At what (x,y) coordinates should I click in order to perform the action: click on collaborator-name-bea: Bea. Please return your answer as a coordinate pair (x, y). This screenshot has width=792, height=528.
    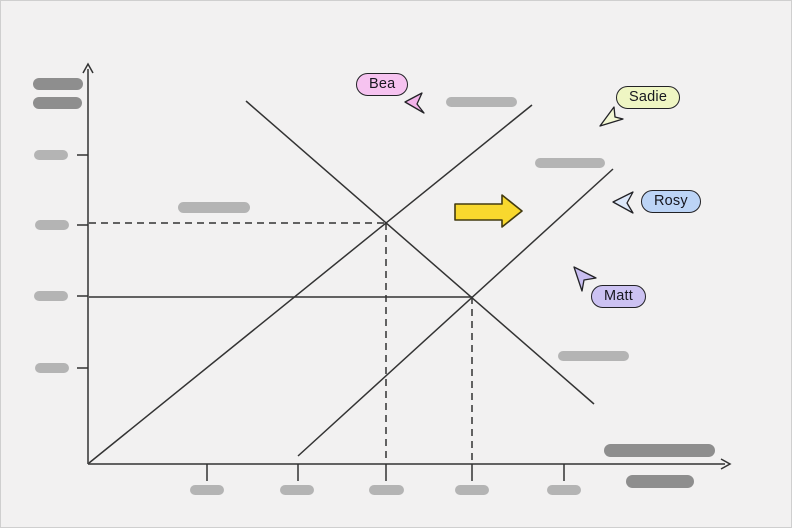
    Looking at the image, I should click on (382, 84).